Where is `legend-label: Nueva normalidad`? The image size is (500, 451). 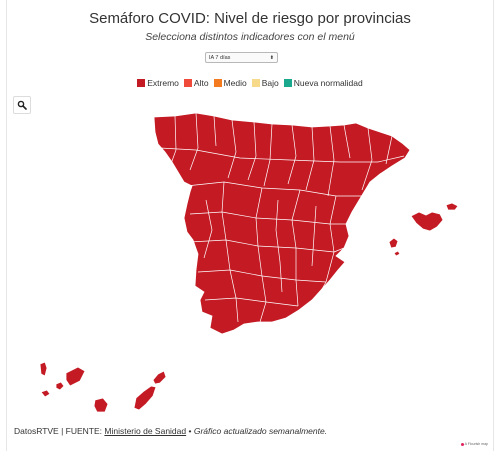
legend-label: Nueva normalidad is located at coordinates (328, 83).